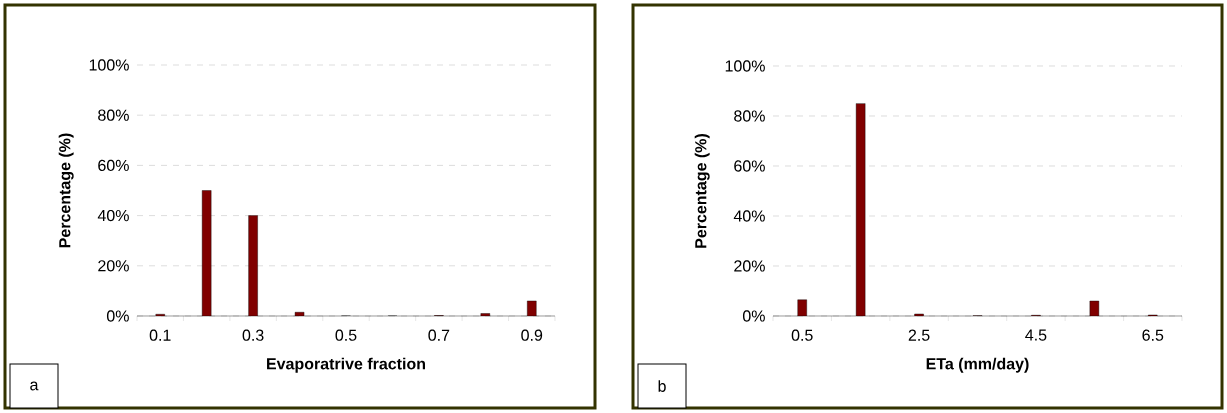 This screenshot has width=1227, height=413. What do you see at coordinates (346, 365) in the screenshot?
I see `x-axis-title: Evaporatrive fraction` at bounding box center [346, 365].